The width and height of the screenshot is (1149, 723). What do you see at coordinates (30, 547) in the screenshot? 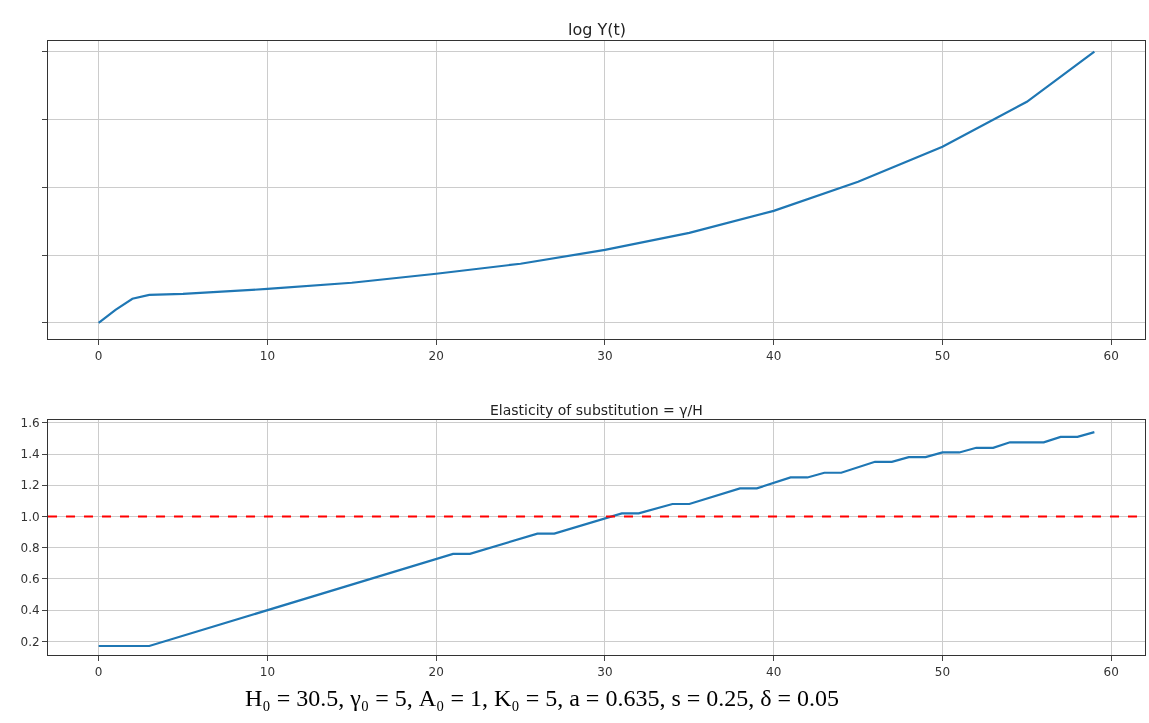
I see `y-tick-label: 0.8` at bounding box center [30, 547].